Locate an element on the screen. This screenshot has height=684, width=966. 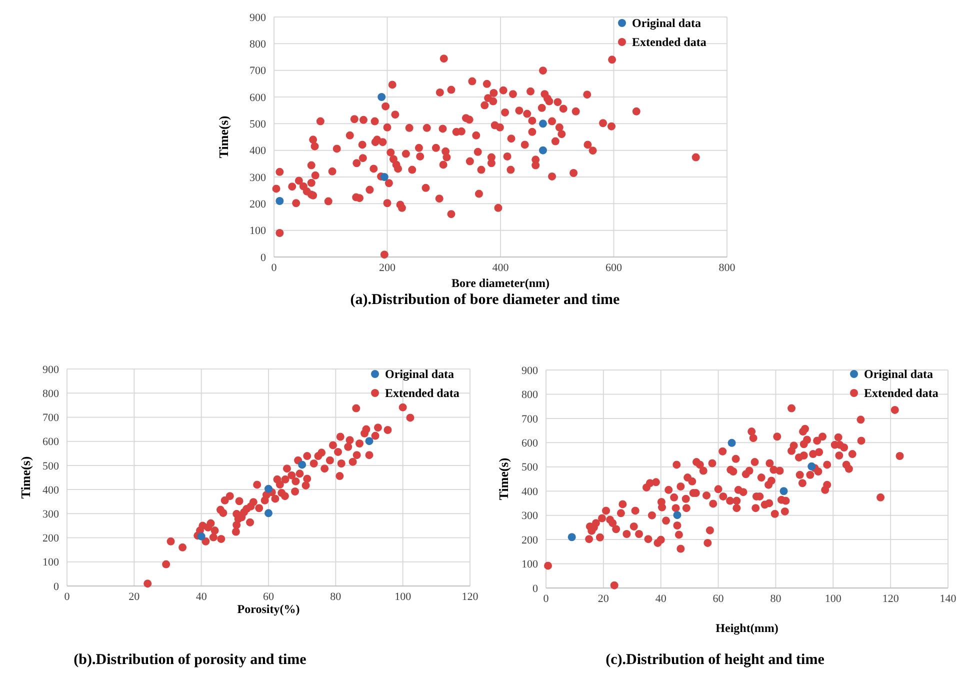
x-axis-title: Height(mm) is located at coordinates (747, 628).